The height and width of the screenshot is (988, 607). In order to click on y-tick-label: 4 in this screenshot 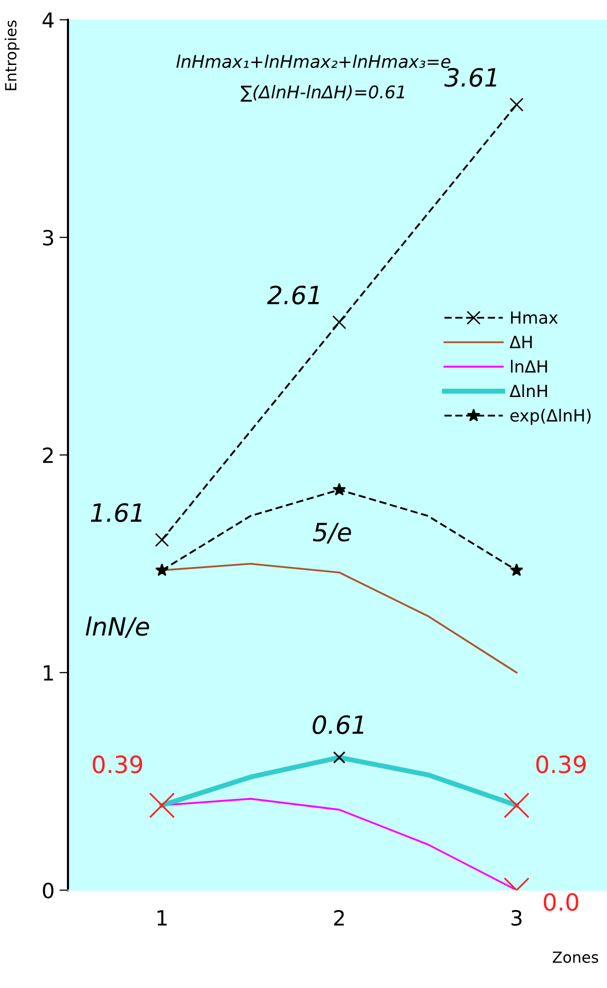, I will do `click(48, 20)`.